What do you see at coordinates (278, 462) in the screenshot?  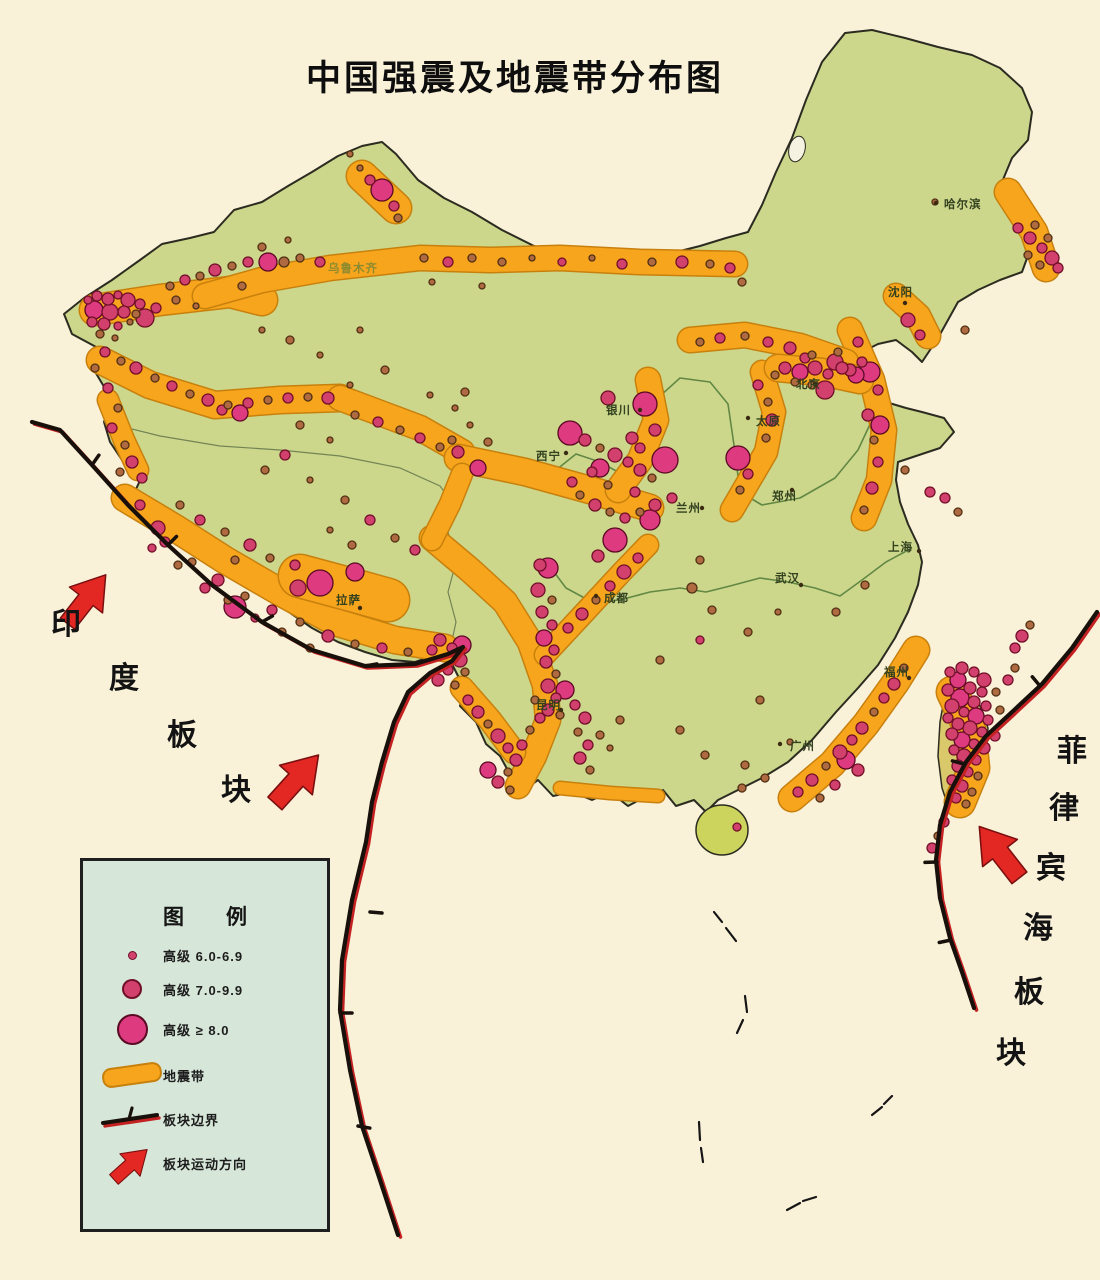 I see `province-line` at bounding box center [278, 462].